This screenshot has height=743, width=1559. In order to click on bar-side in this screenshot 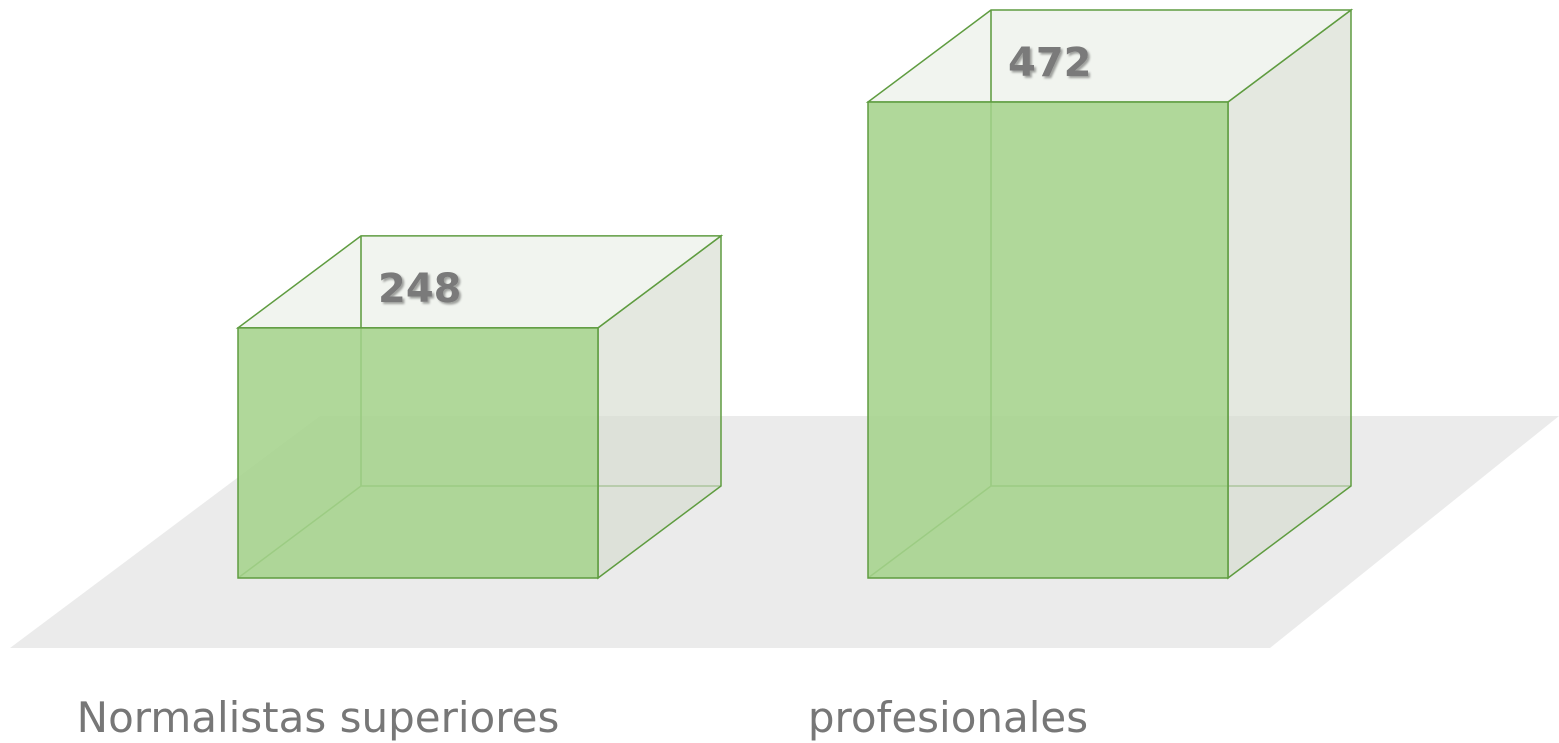, I will do `click(1289, 294)`.